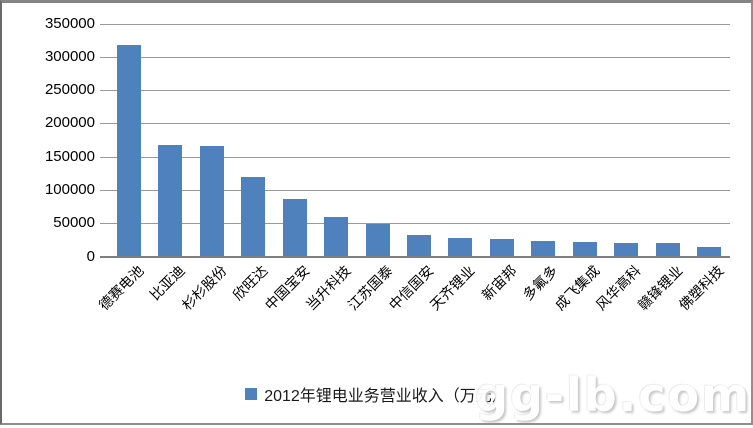 This screenshot has width=753, height=428. Describe the element at coordinates (69, 156) in the screenshot. I see `y-axis-tick-label: 150000` at that location.